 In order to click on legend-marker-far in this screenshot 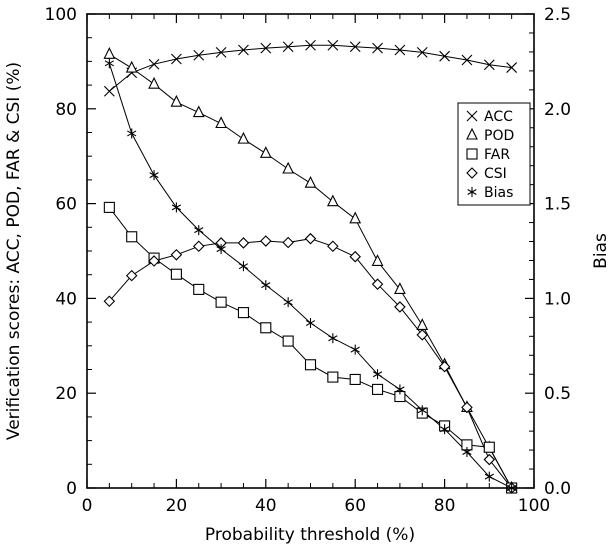, I will do `click(472, 154)`.